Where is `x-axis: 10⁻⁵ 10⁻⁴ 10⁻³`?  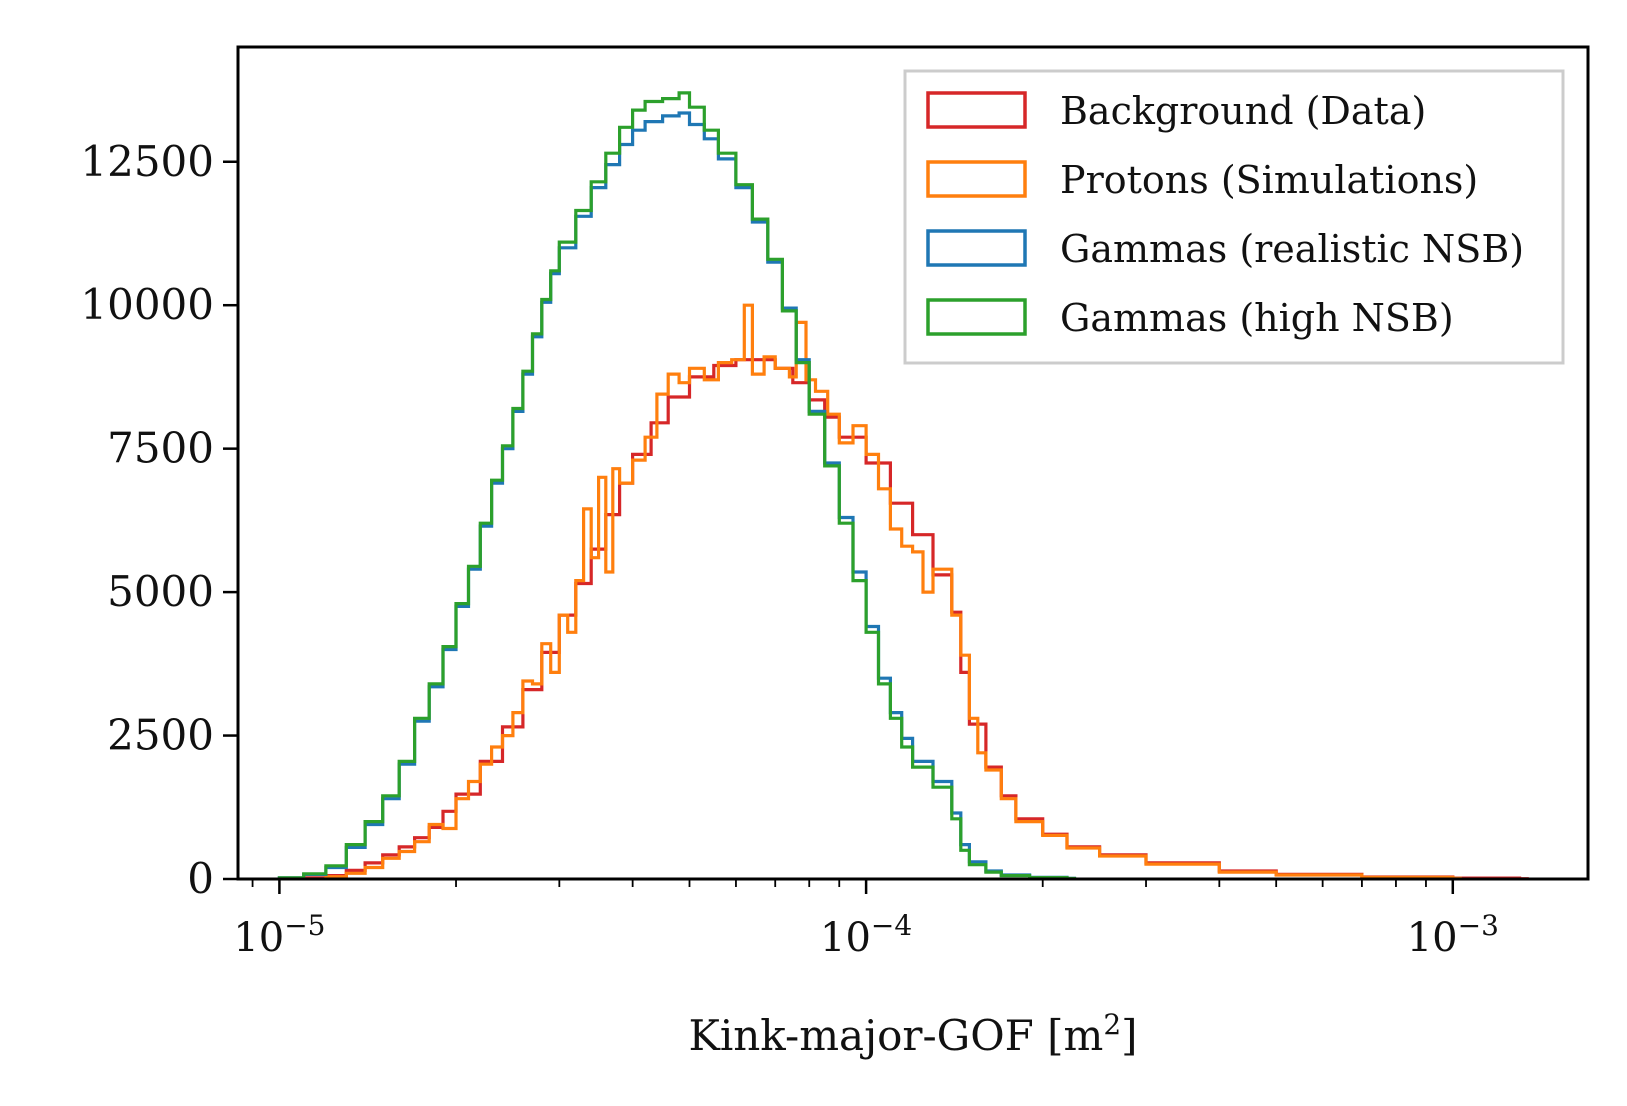
x-axis: 10⁻⁵ 10⁻⁴ 10⁻³ is located at coordinates (866, 920).